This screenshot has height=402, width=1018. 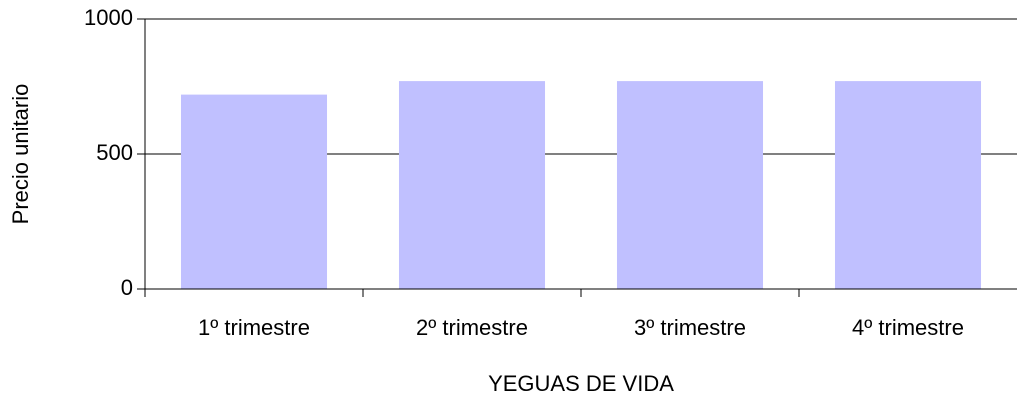 What do you see at coordinates (472, 327) in the screenshot?
I see `x-tick-label: 2º trimestre` at bounding box center [472, 327].